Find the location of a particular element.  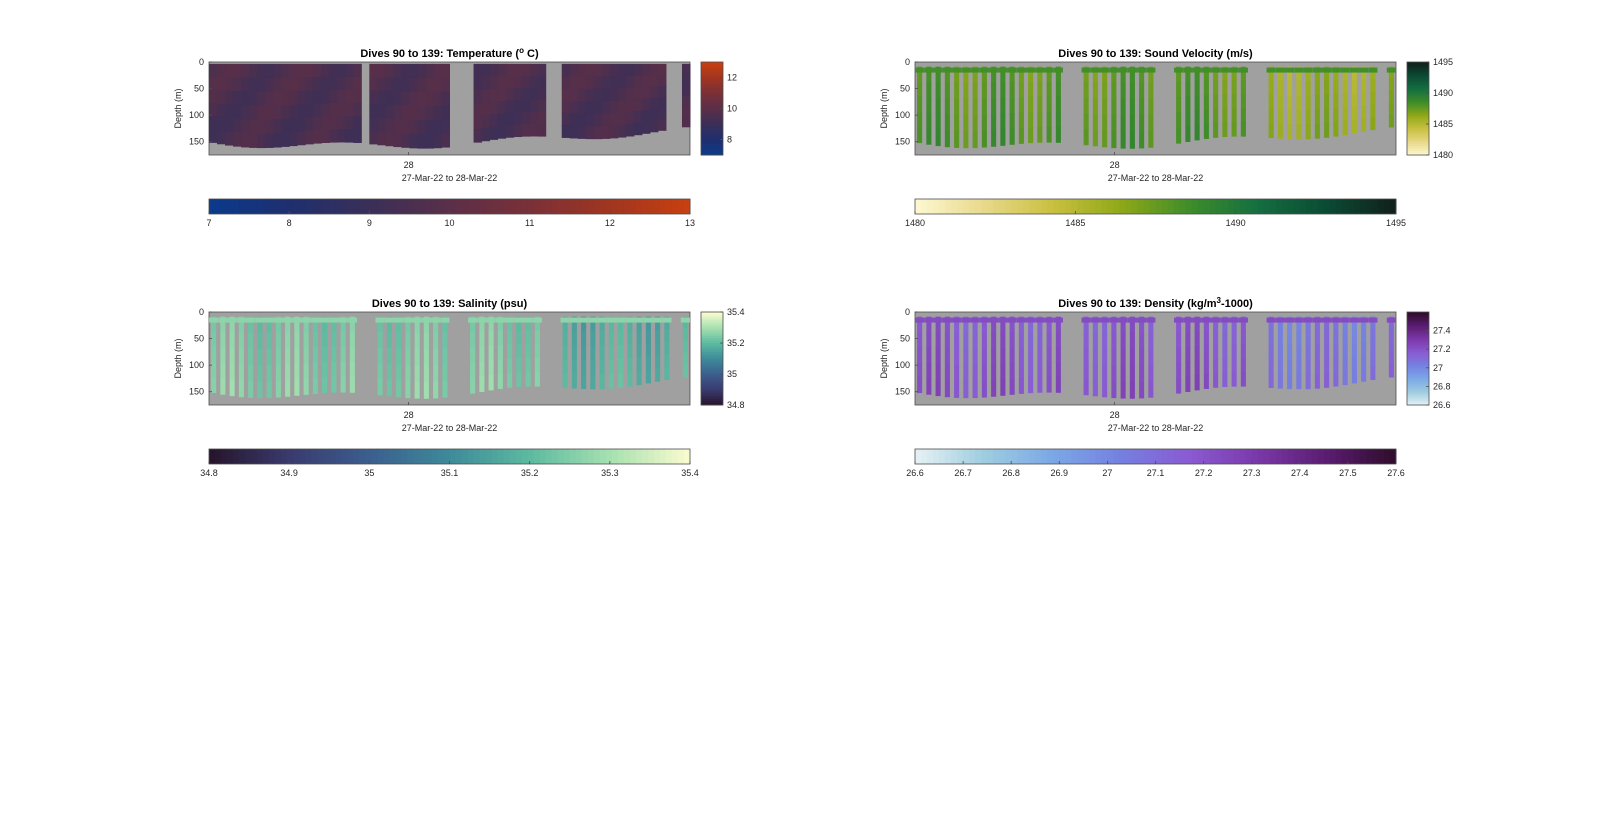

colorbar-tick-label: 27.1 is located at coordinates (1156, 473).